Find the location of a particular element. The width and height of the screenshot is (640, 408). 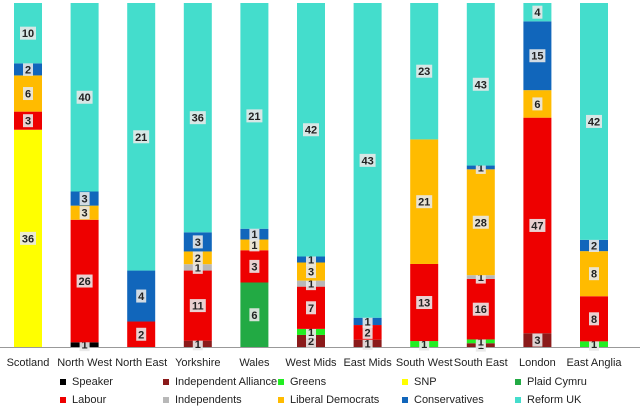

legend-item-snp: SNP is located at coordinates (419, 382).